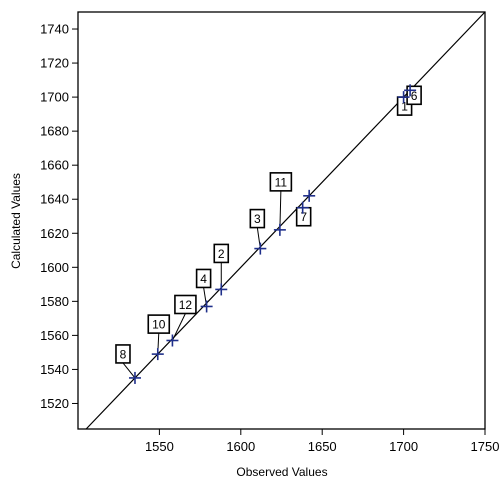  What do you see at coordinates (16, 221) in the screenshot?
I see `y-axis-title: Calculated Values` at bounding box center [16, 221].